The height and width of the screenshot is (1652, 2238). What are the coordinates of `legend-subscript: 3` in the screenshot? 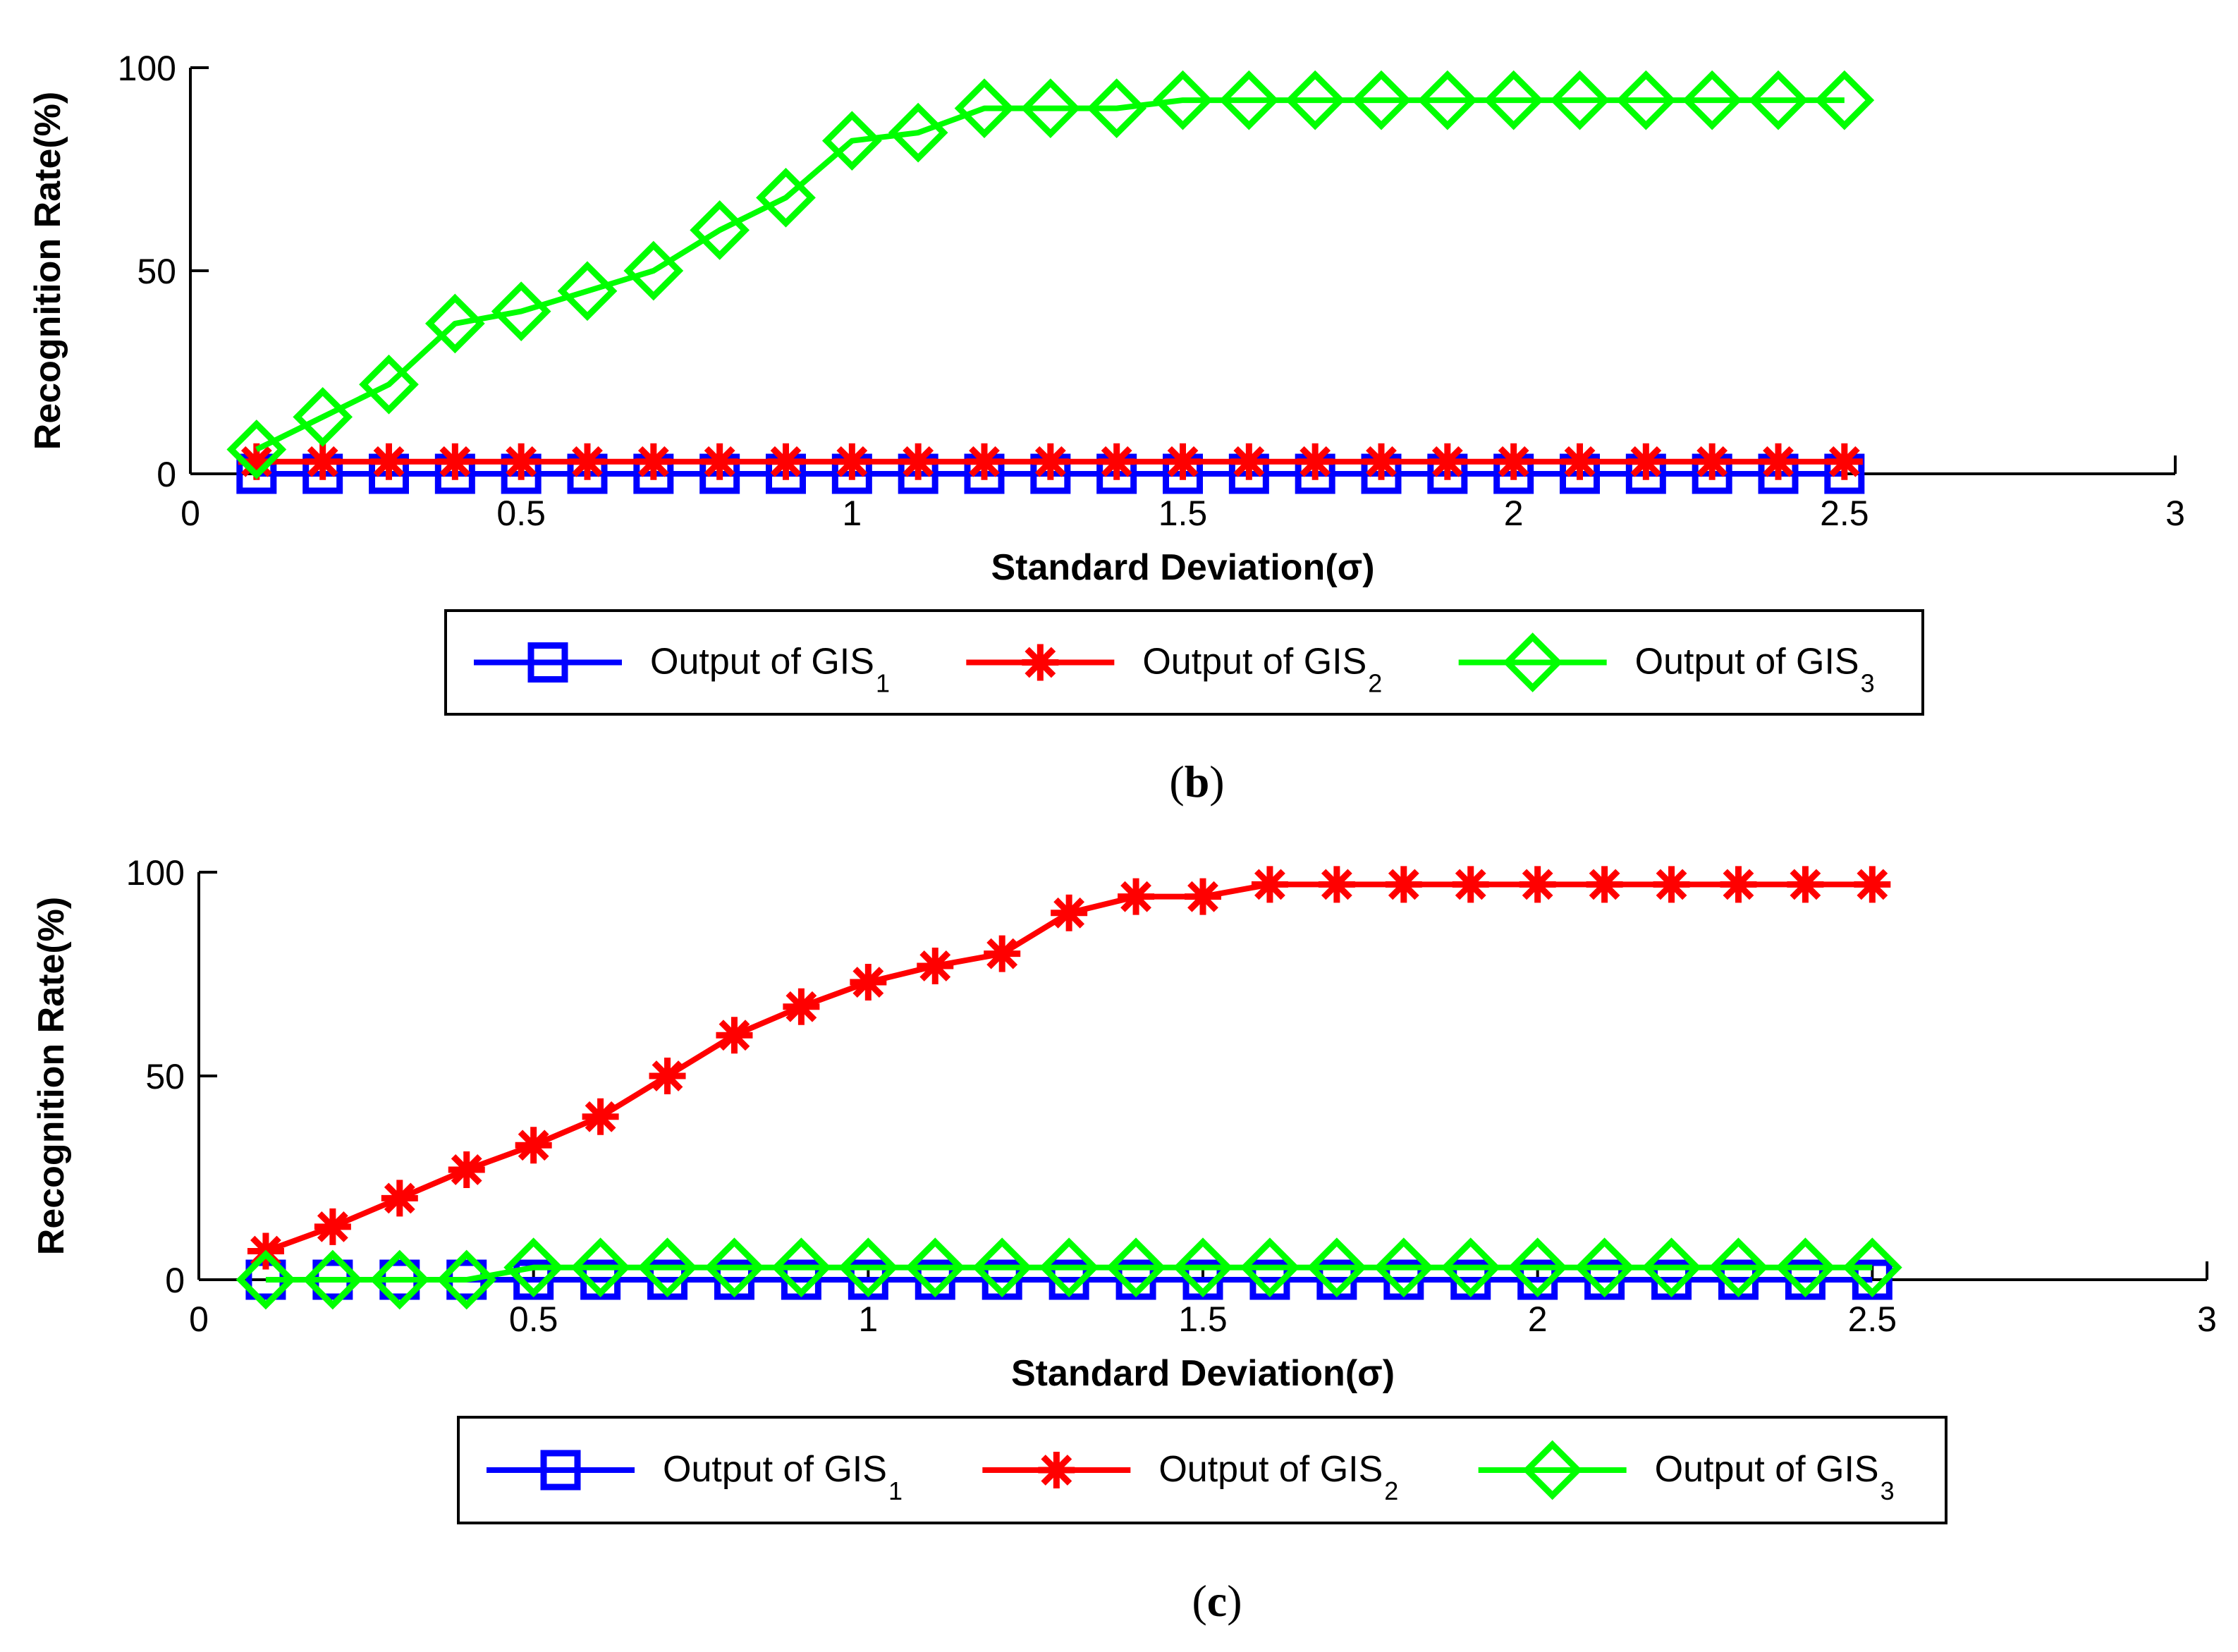 It's located at (1888, 1491).